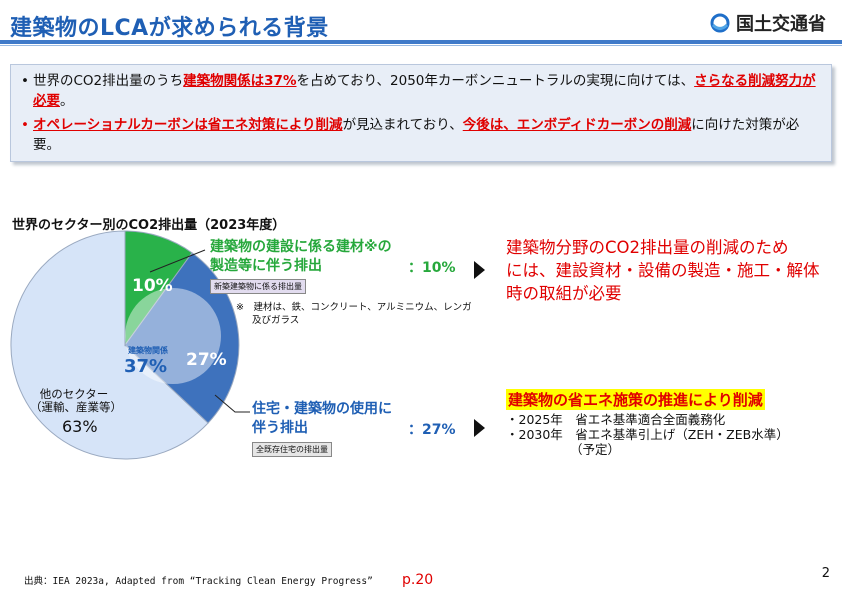 Image resolution: width=842 pixels, height=596 pixels. Describe the element at coordinates (266, 266) in the screenshot. I see `materials-callout-line2: 製造等に伴う排出` at that location.